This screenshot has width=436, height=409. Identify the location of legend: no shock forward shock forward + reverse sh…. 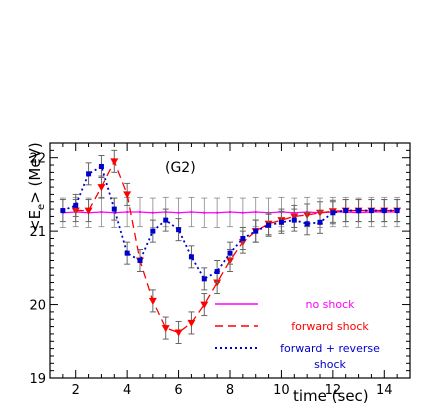
(297, 334).